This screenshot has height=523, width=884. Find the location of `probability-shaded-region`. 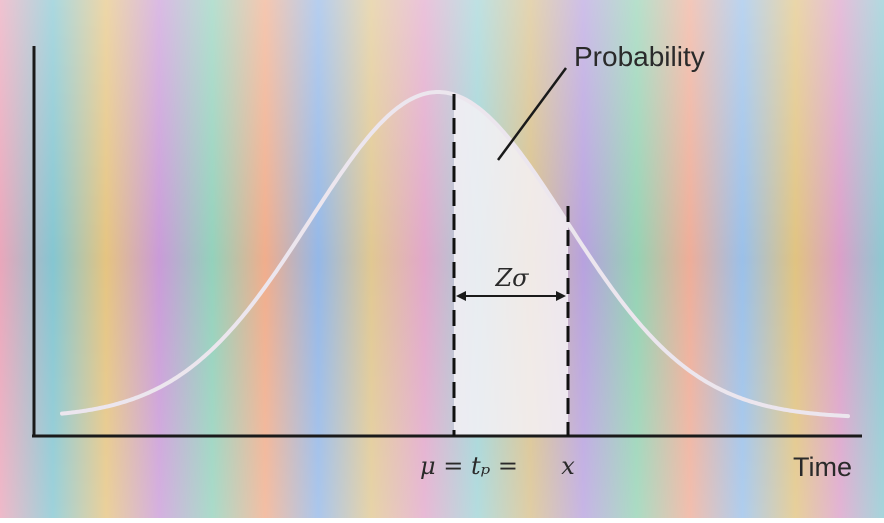

probability-shaded-region is located at coordinates (511, 265).